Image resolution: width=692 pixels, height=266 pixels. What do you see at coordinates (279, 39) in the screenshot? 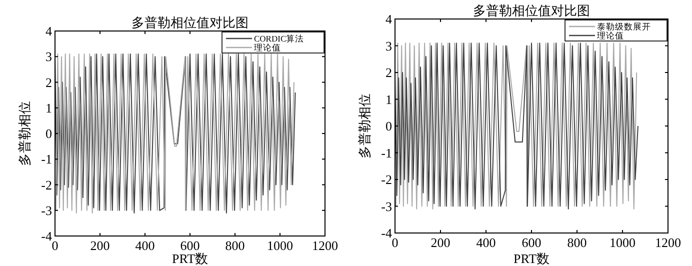
I see `legend-label: CORDIC算法` at bounding box center [279, 39].